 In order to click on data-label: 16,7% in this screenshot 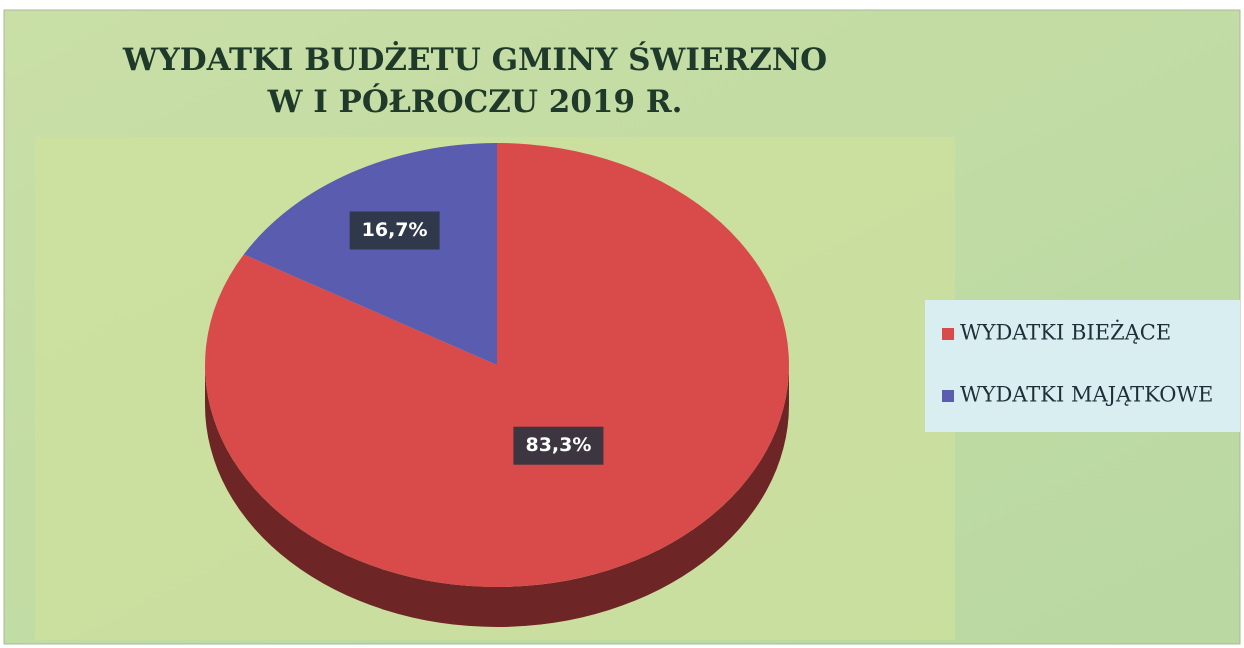, I will do `click(395, 230)`.